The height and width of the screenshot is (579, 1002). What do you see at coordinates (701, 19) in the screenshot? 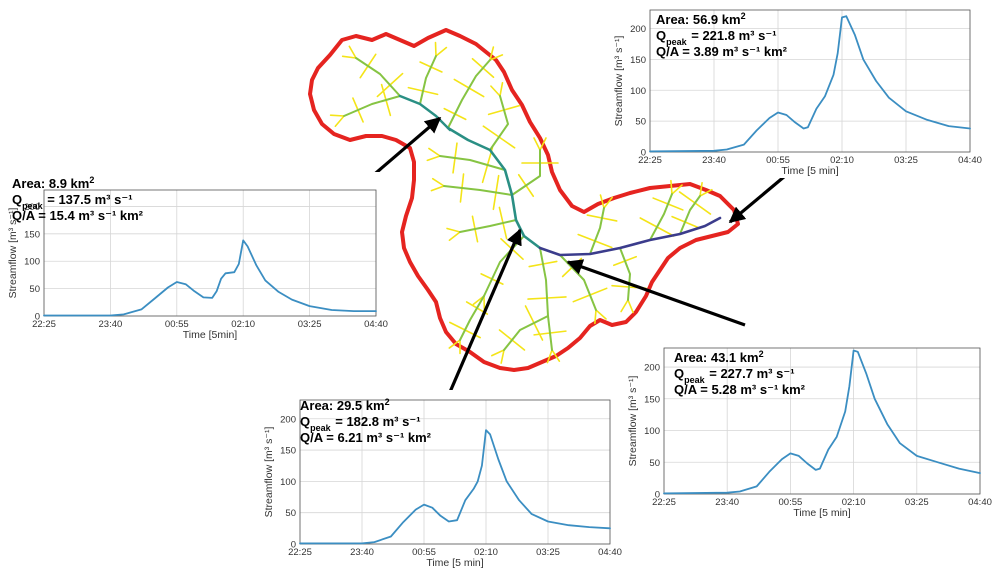
I see `area-annotation: Area: 56.9 km2` at bounding box center [701, 19].